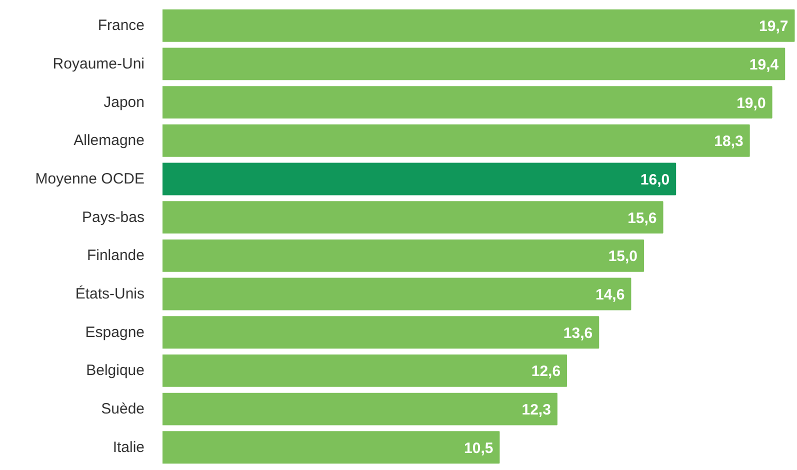 The height and width of the screenshot is (470, 797). Describe the element at coordinates (122, 409) in the screenshot. I see `y-tick-label: Suède` at that location.